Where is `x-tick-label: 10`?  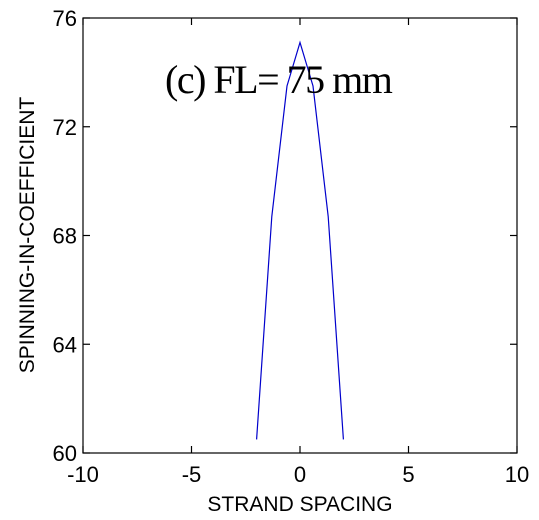 x-tick-label: 10 is located at coordinates (517, 474).